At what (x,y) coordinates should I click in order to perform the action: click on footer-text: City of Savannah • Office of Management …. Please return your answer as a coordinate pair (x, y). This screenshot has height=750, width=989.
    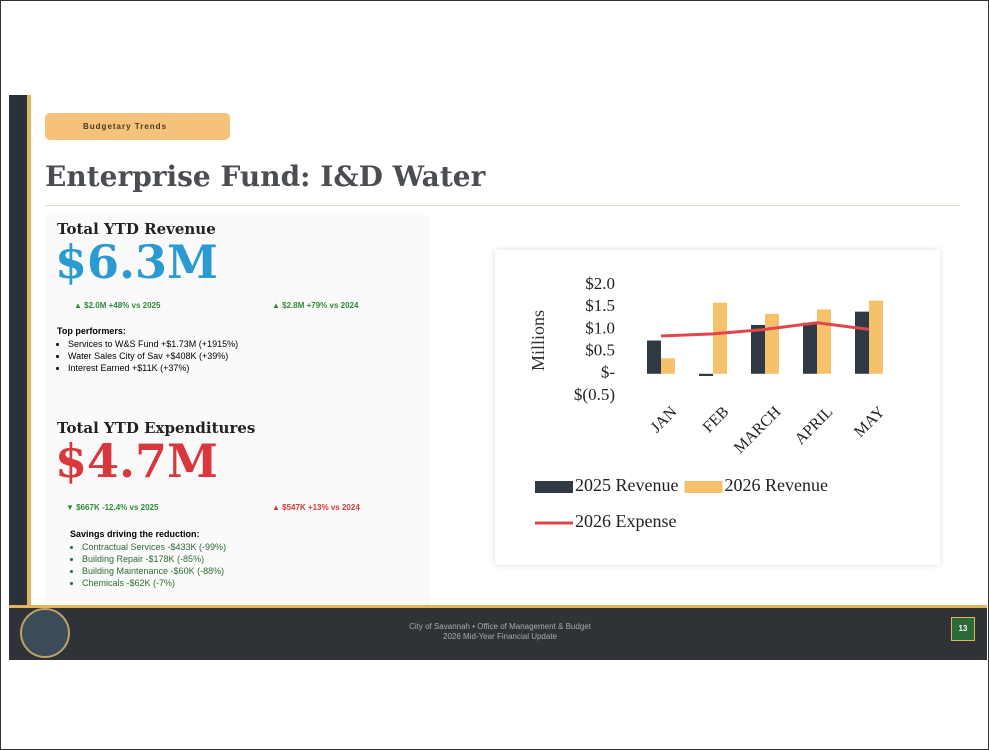
    Looking at the image, I should click on (500, 632).